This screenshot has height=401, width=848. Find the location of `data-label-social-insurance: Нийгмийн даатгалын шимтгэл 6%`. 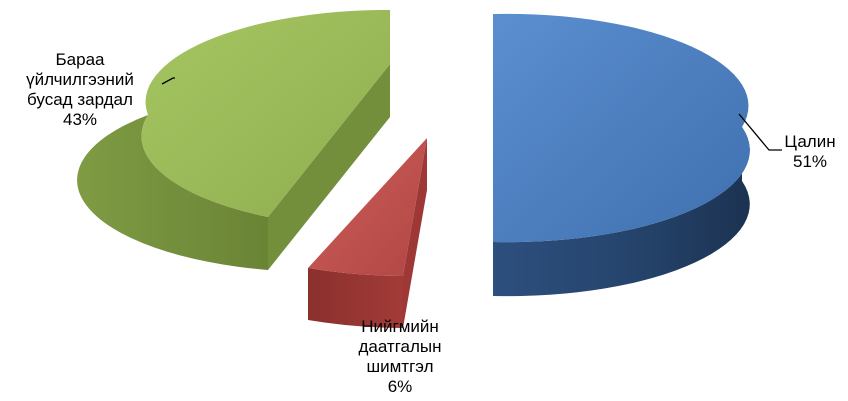

data-label-social-insurance: Нийгмийн даатгалын шимтгэл 6% is located at coordinates (400, 356).